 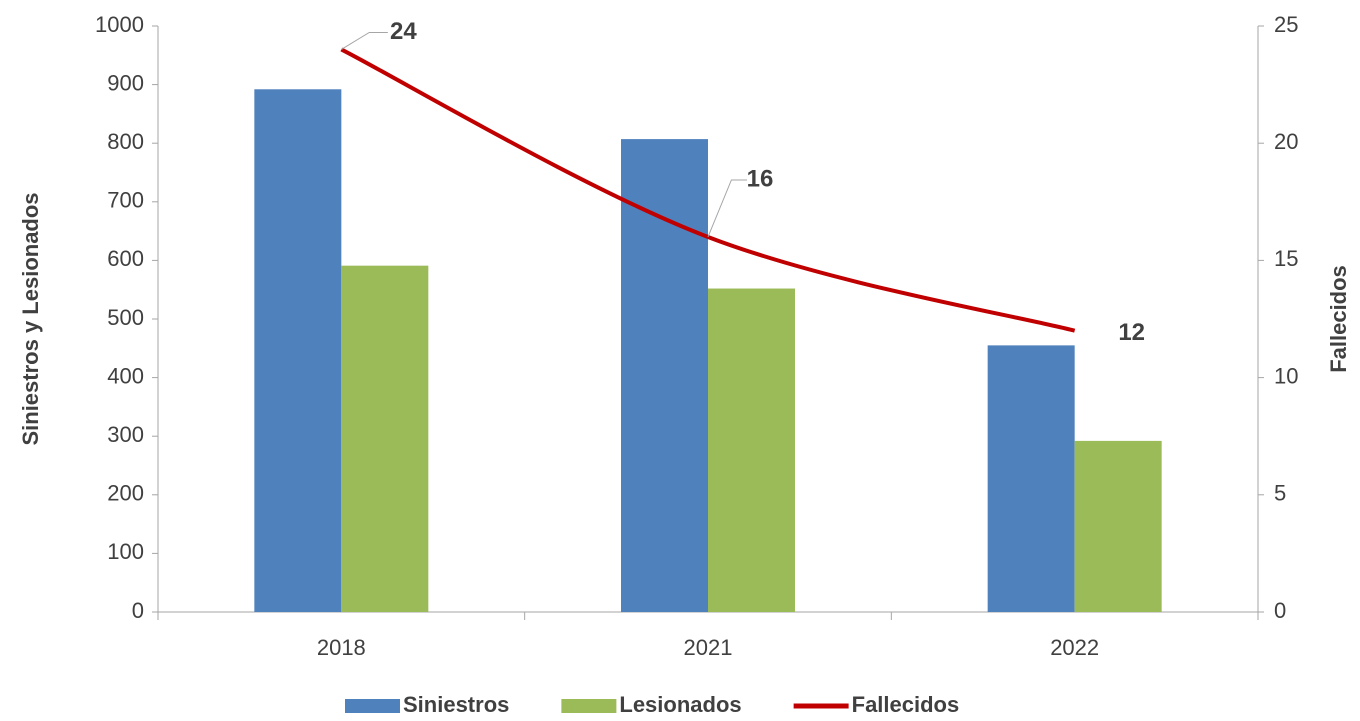 What do you see at coordinates (906, 704) in the screenshot?
I see `legend-label: Fallecidos` at bounding box center [906, 704].